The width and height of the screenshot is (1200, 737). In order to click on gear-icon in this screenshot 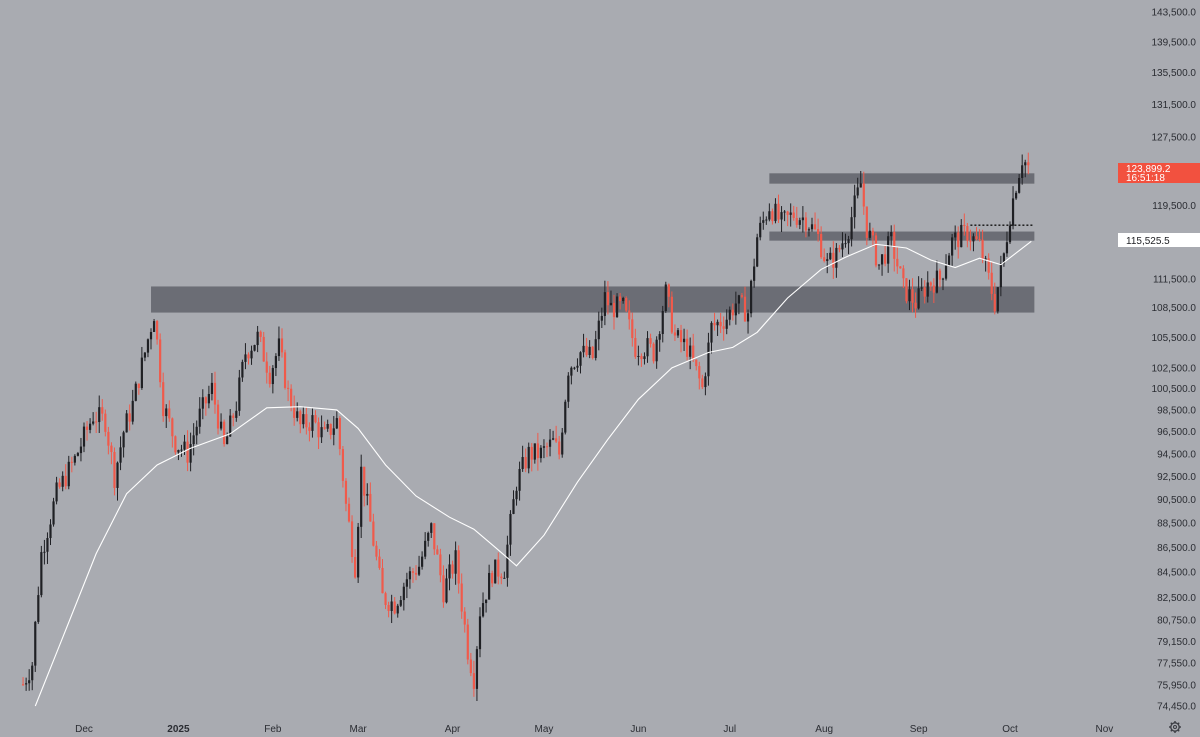, I will do `click(1175, 727)`.